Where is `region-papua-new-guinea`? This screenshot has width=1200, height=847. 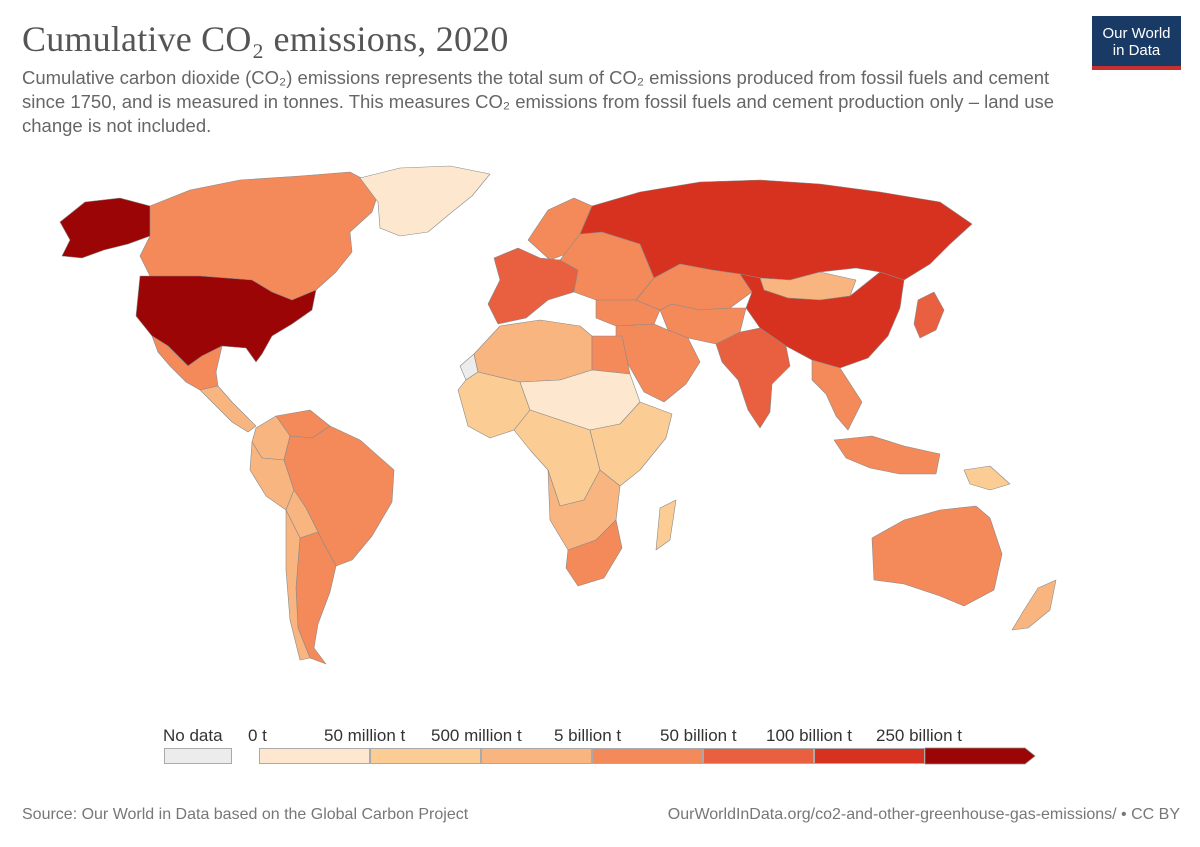
region-papua-new-guinea is located at coordinates (987, 478).